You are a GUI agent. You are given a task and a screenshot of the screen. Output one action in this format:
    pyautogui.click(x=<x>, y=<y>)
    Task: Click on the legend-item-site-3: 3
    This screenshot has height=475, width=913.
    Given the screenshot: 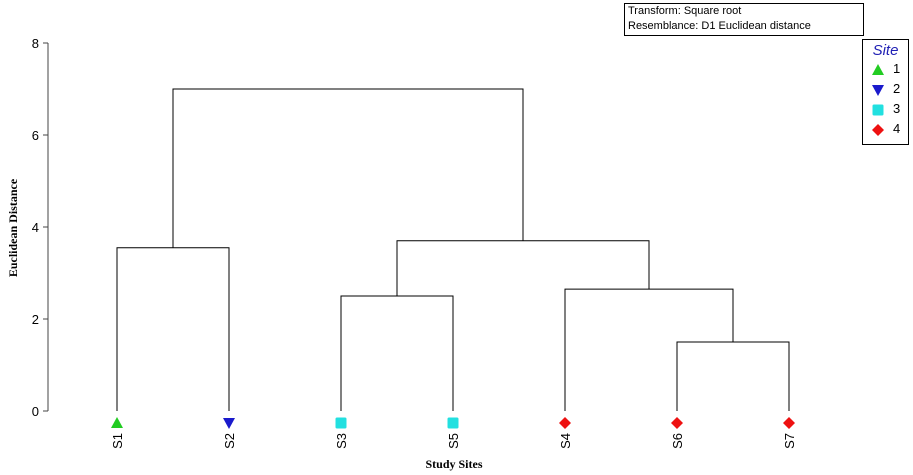 What is the action you would take?
    pyautogui.click(x=885, y=110)
    